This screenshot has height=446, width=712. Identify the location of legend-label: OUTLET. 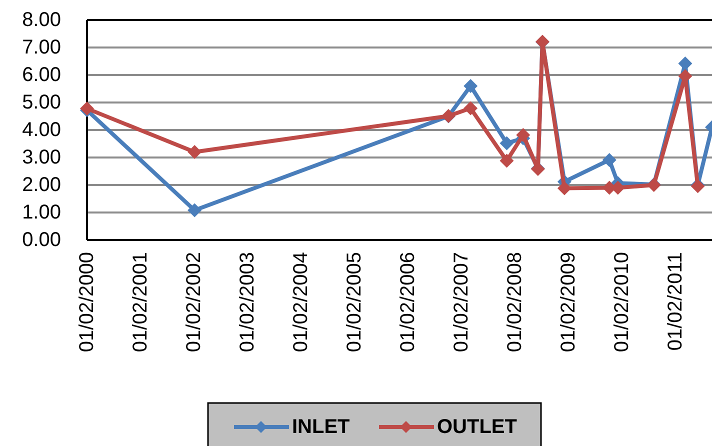
(477, 427).